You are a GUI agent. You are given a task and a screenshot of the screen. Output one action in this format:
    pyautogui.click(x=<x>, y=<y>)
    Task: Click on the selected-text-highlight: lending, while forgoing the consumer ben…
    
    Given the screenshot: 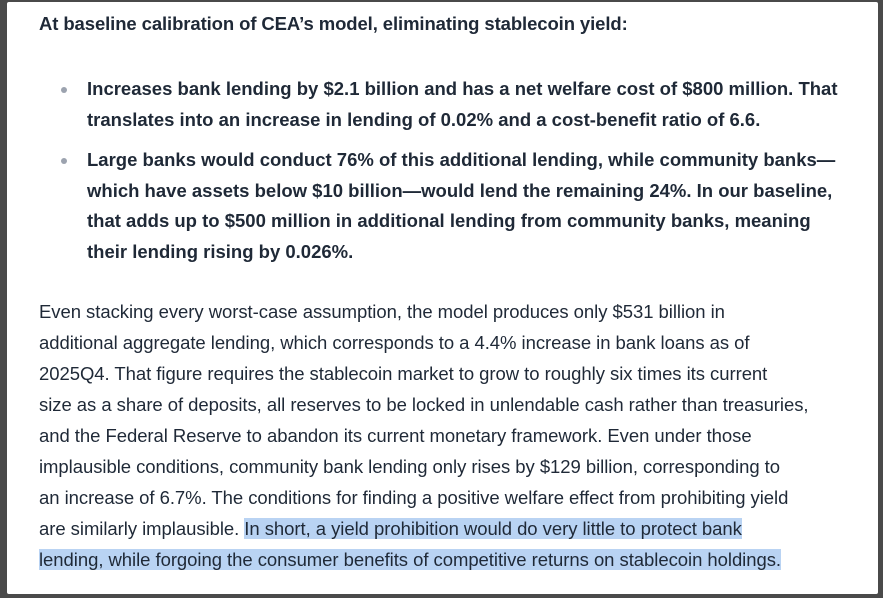 What is the action you would take?
    pyautogui.click(x=410, y=559)
    